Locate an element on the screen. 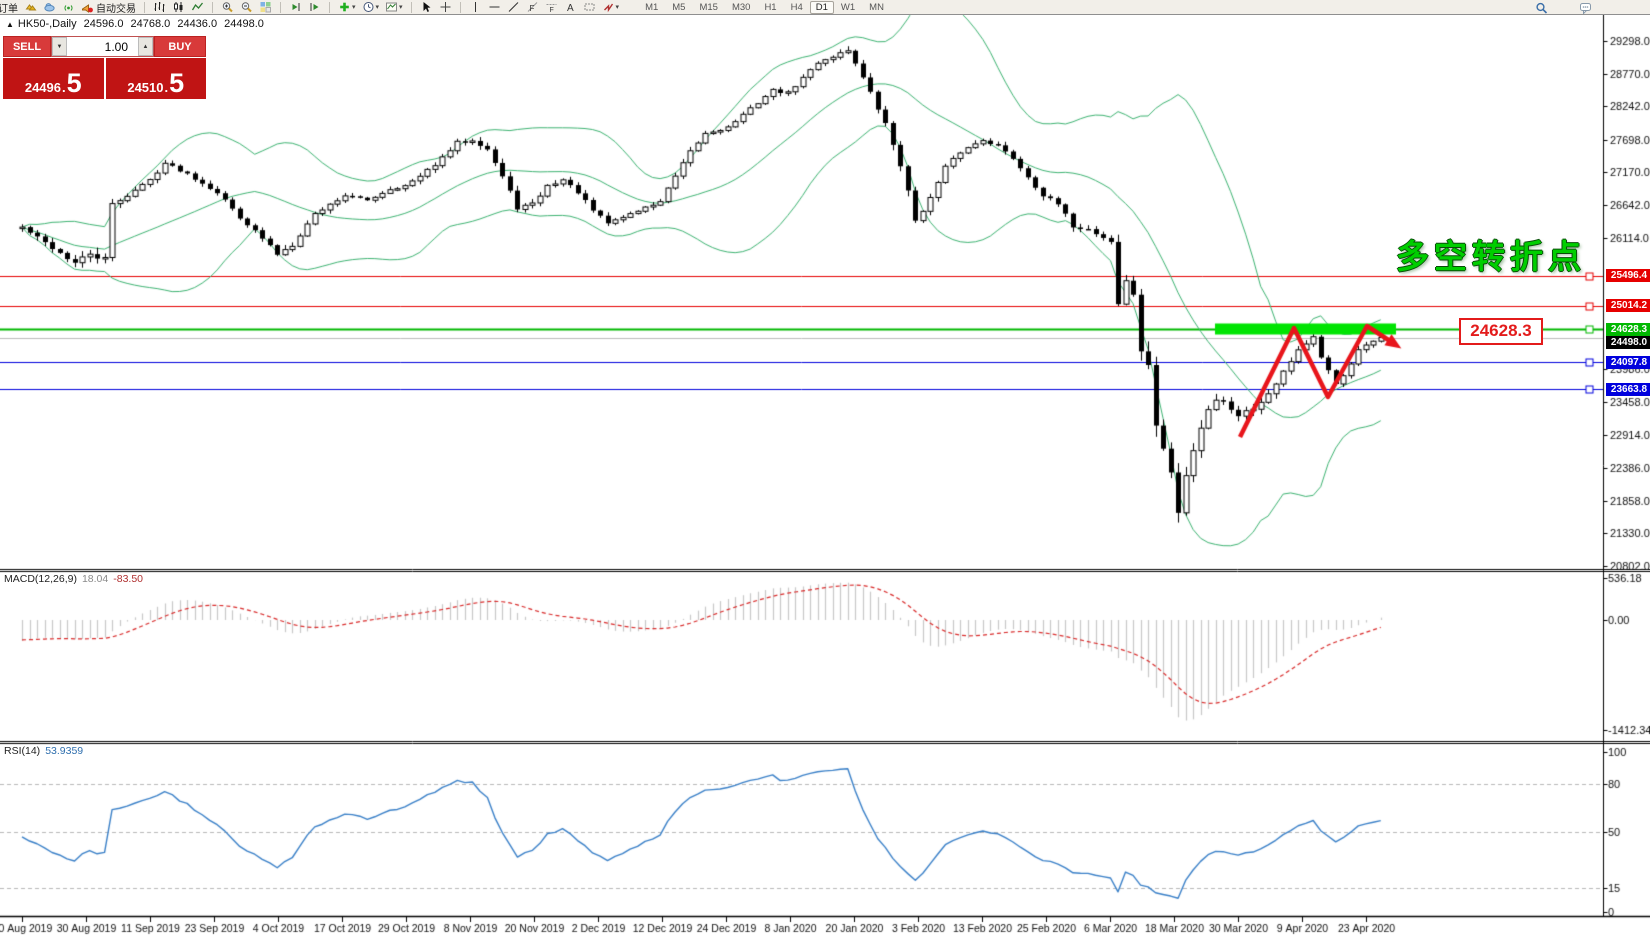 The height and width of the screenshot is (942, 1650). timeframe-d1-button: D1 is located at coordinates (821, 7).